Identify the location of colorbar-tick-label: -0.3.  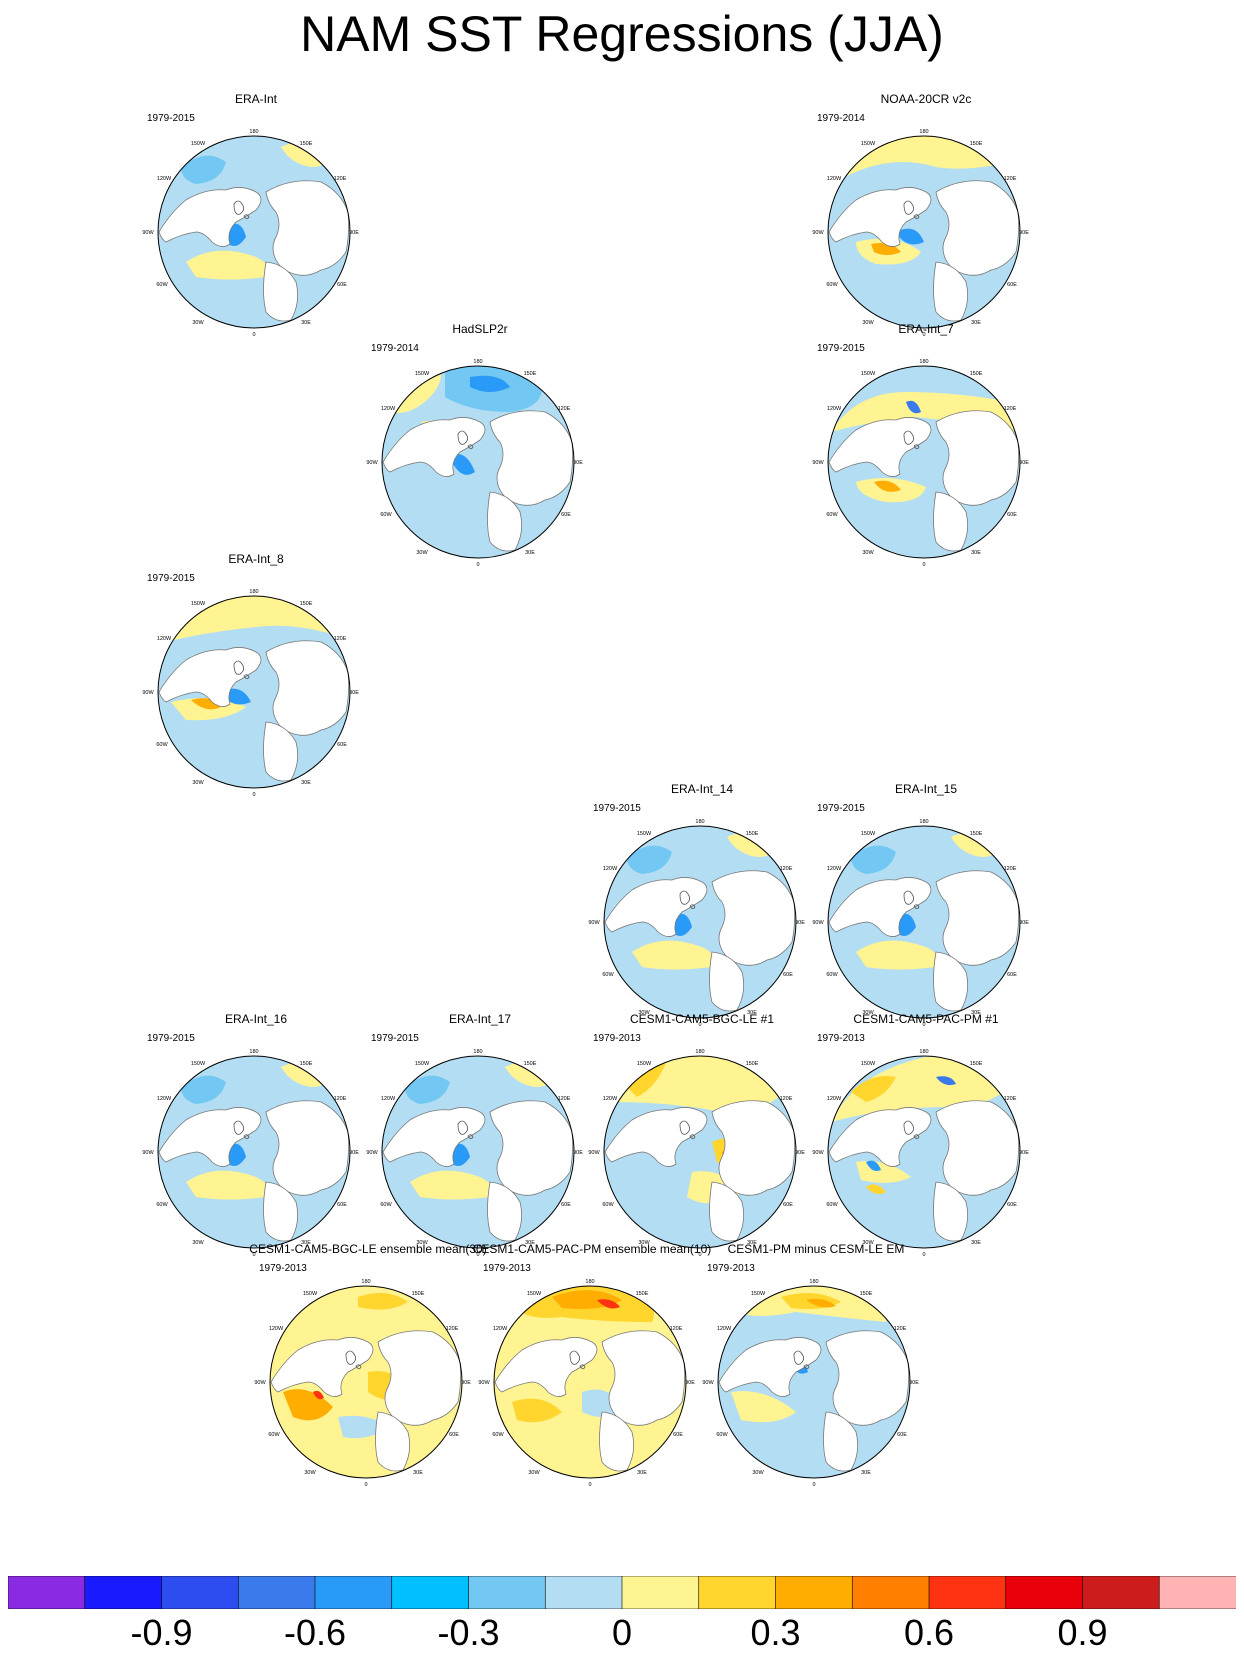
(468, 1632).